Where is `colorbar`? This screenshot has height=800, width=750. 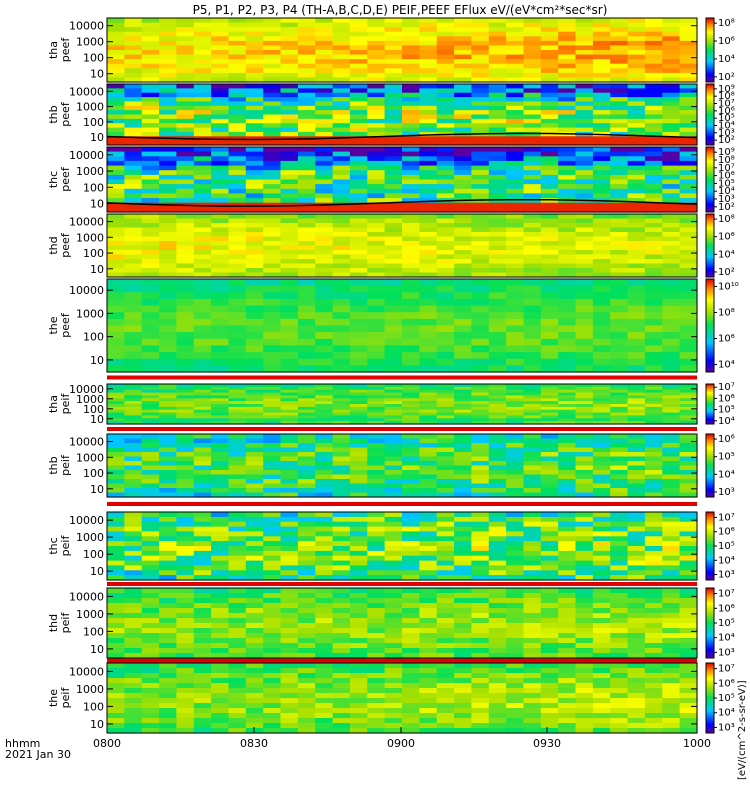 colorbar is located at coordinates (710, 546).